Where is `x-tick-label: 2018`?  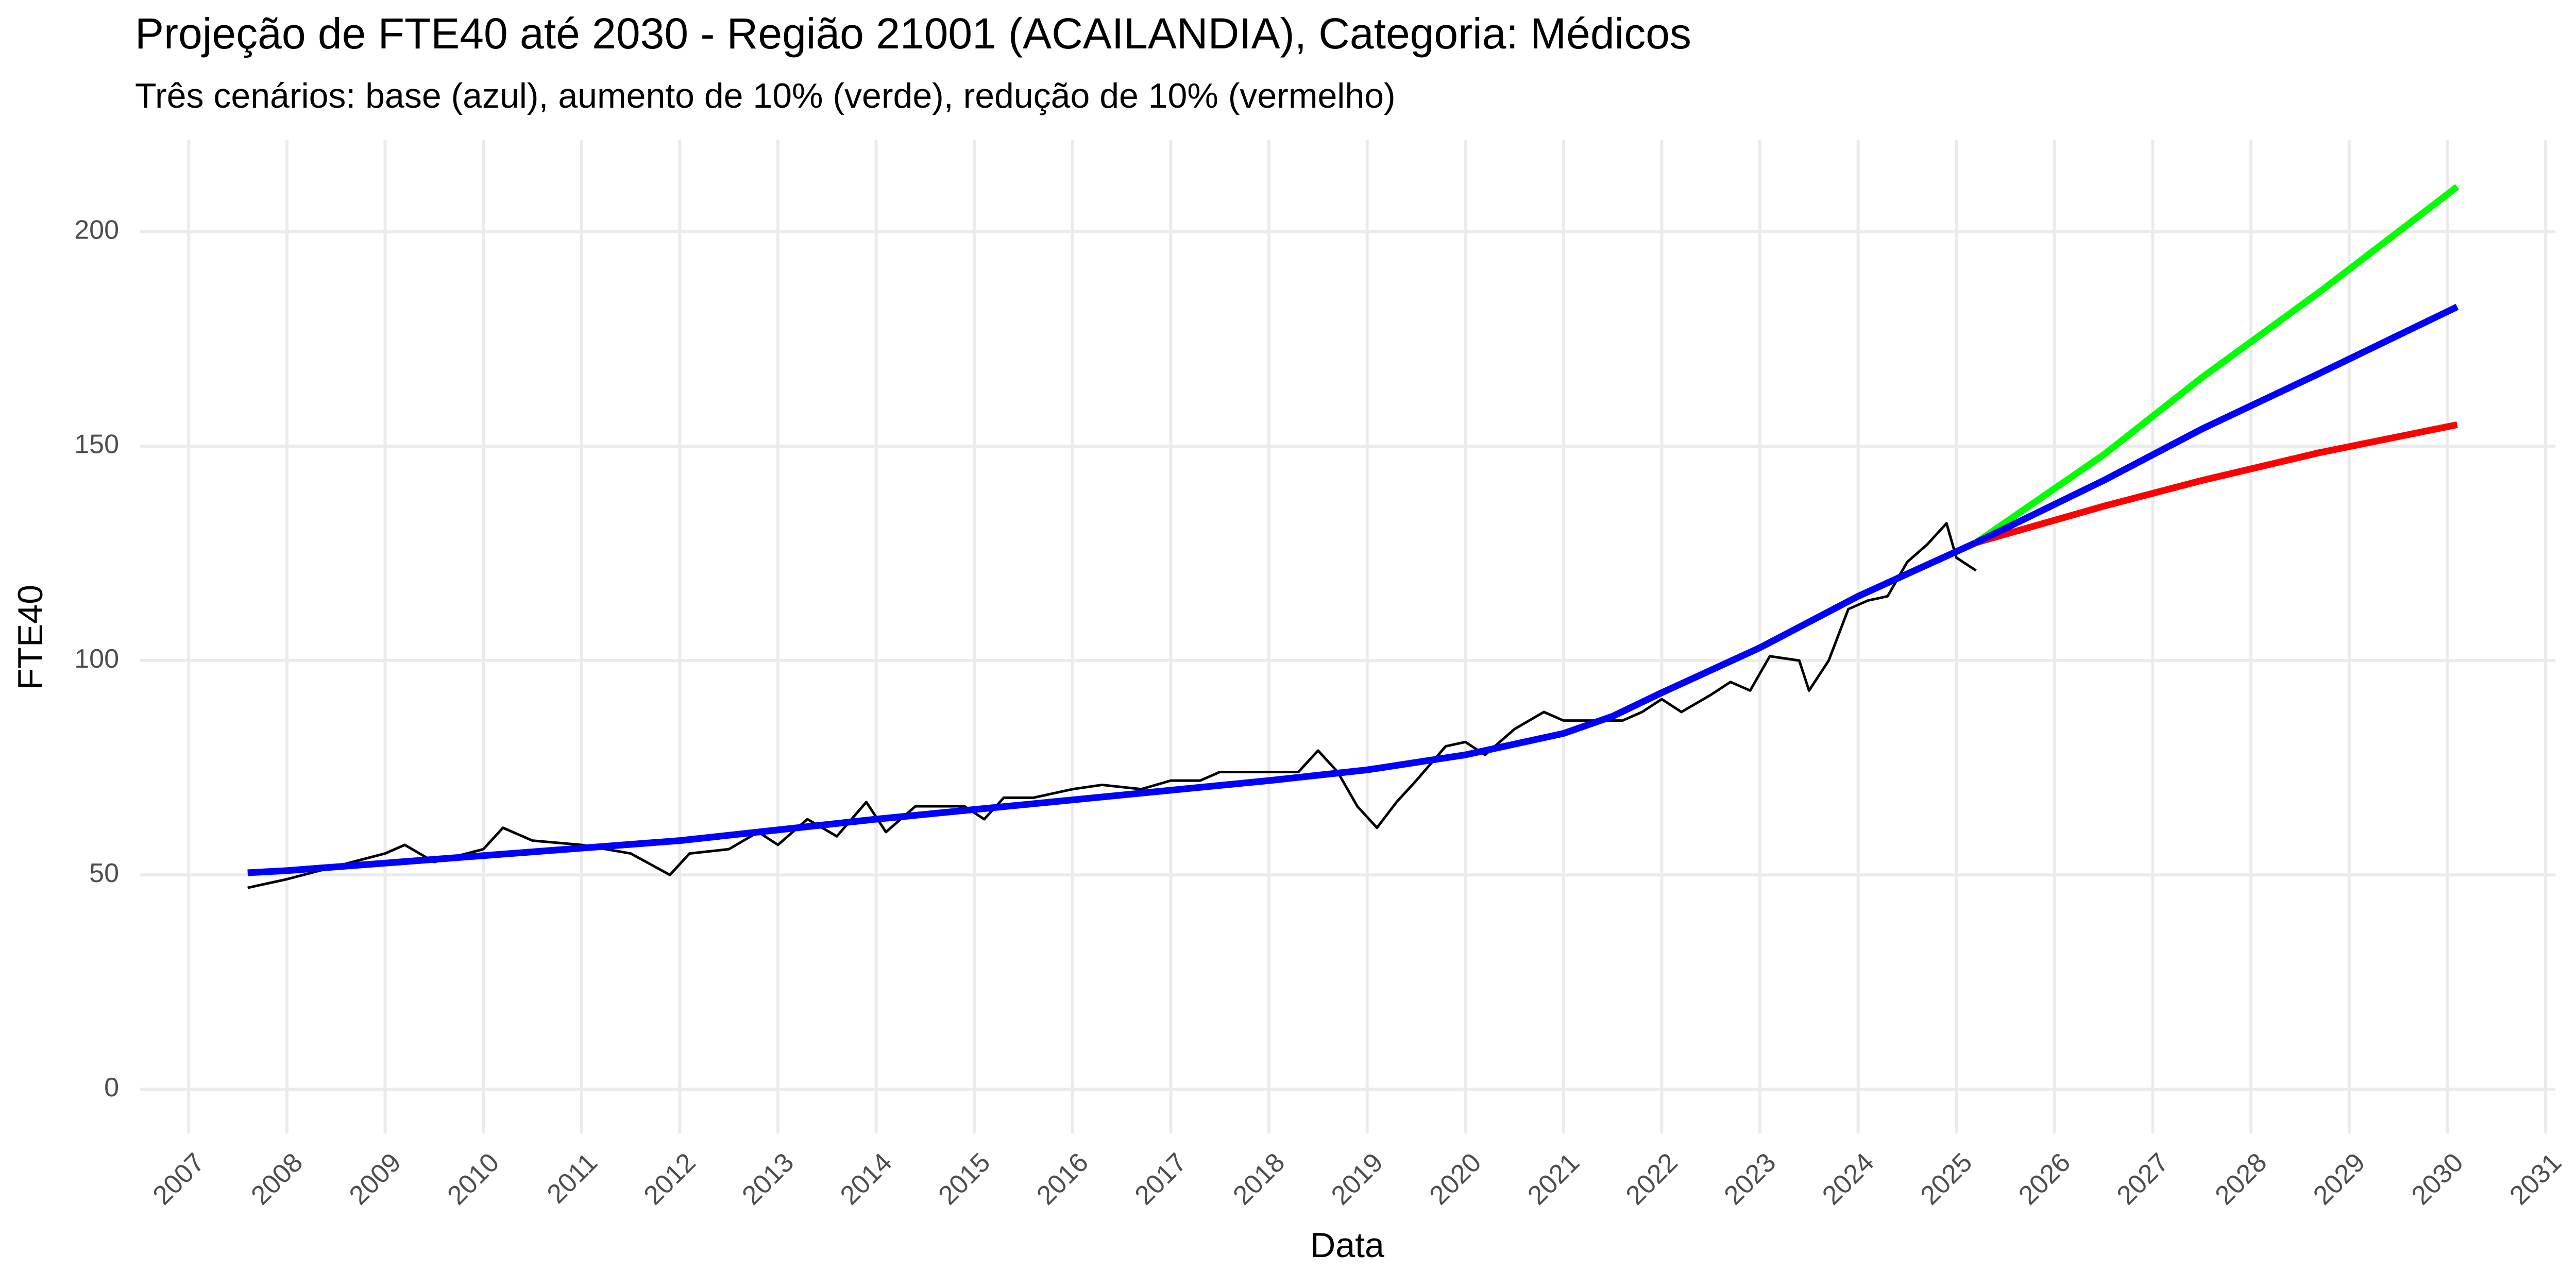 x-tick-label: 2018 is located at coordinates (1259, 1179).